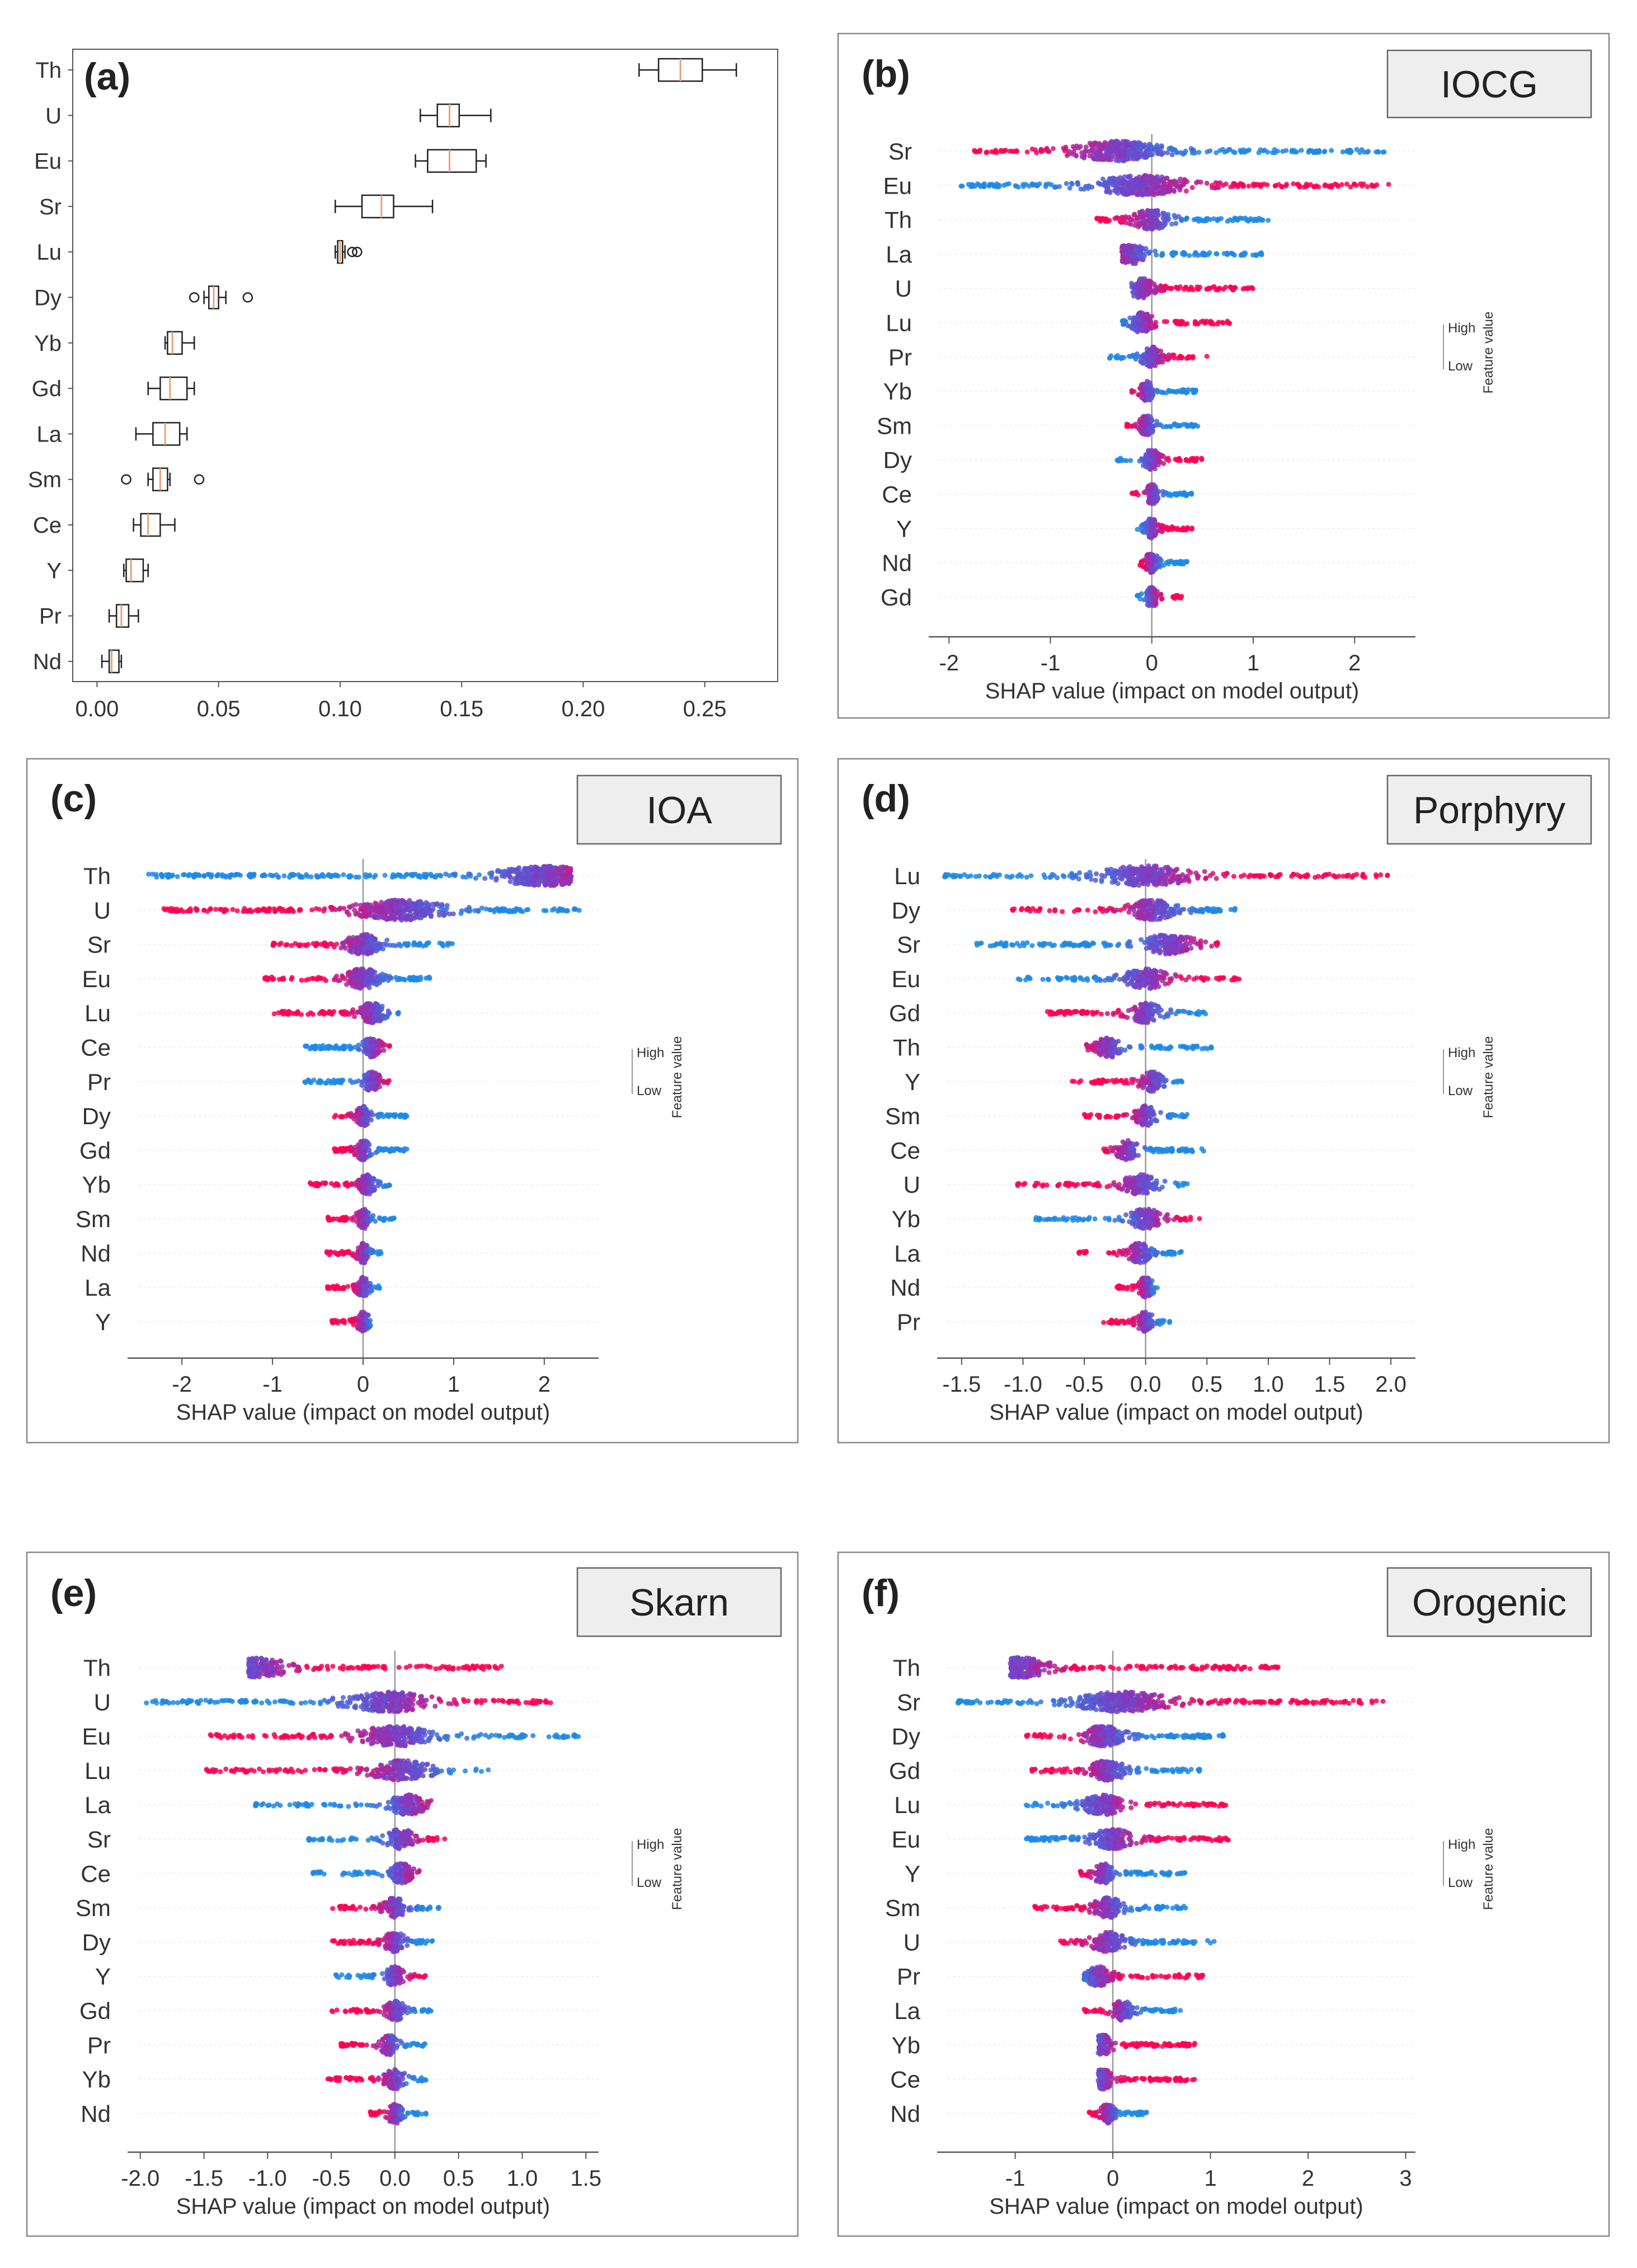 The width and height of the screenshot is (1637, 2268). What do you see at coordinates (899, 323) in the screenshot?
I see `feature-label: Lu` at bounding box center [899, 323].